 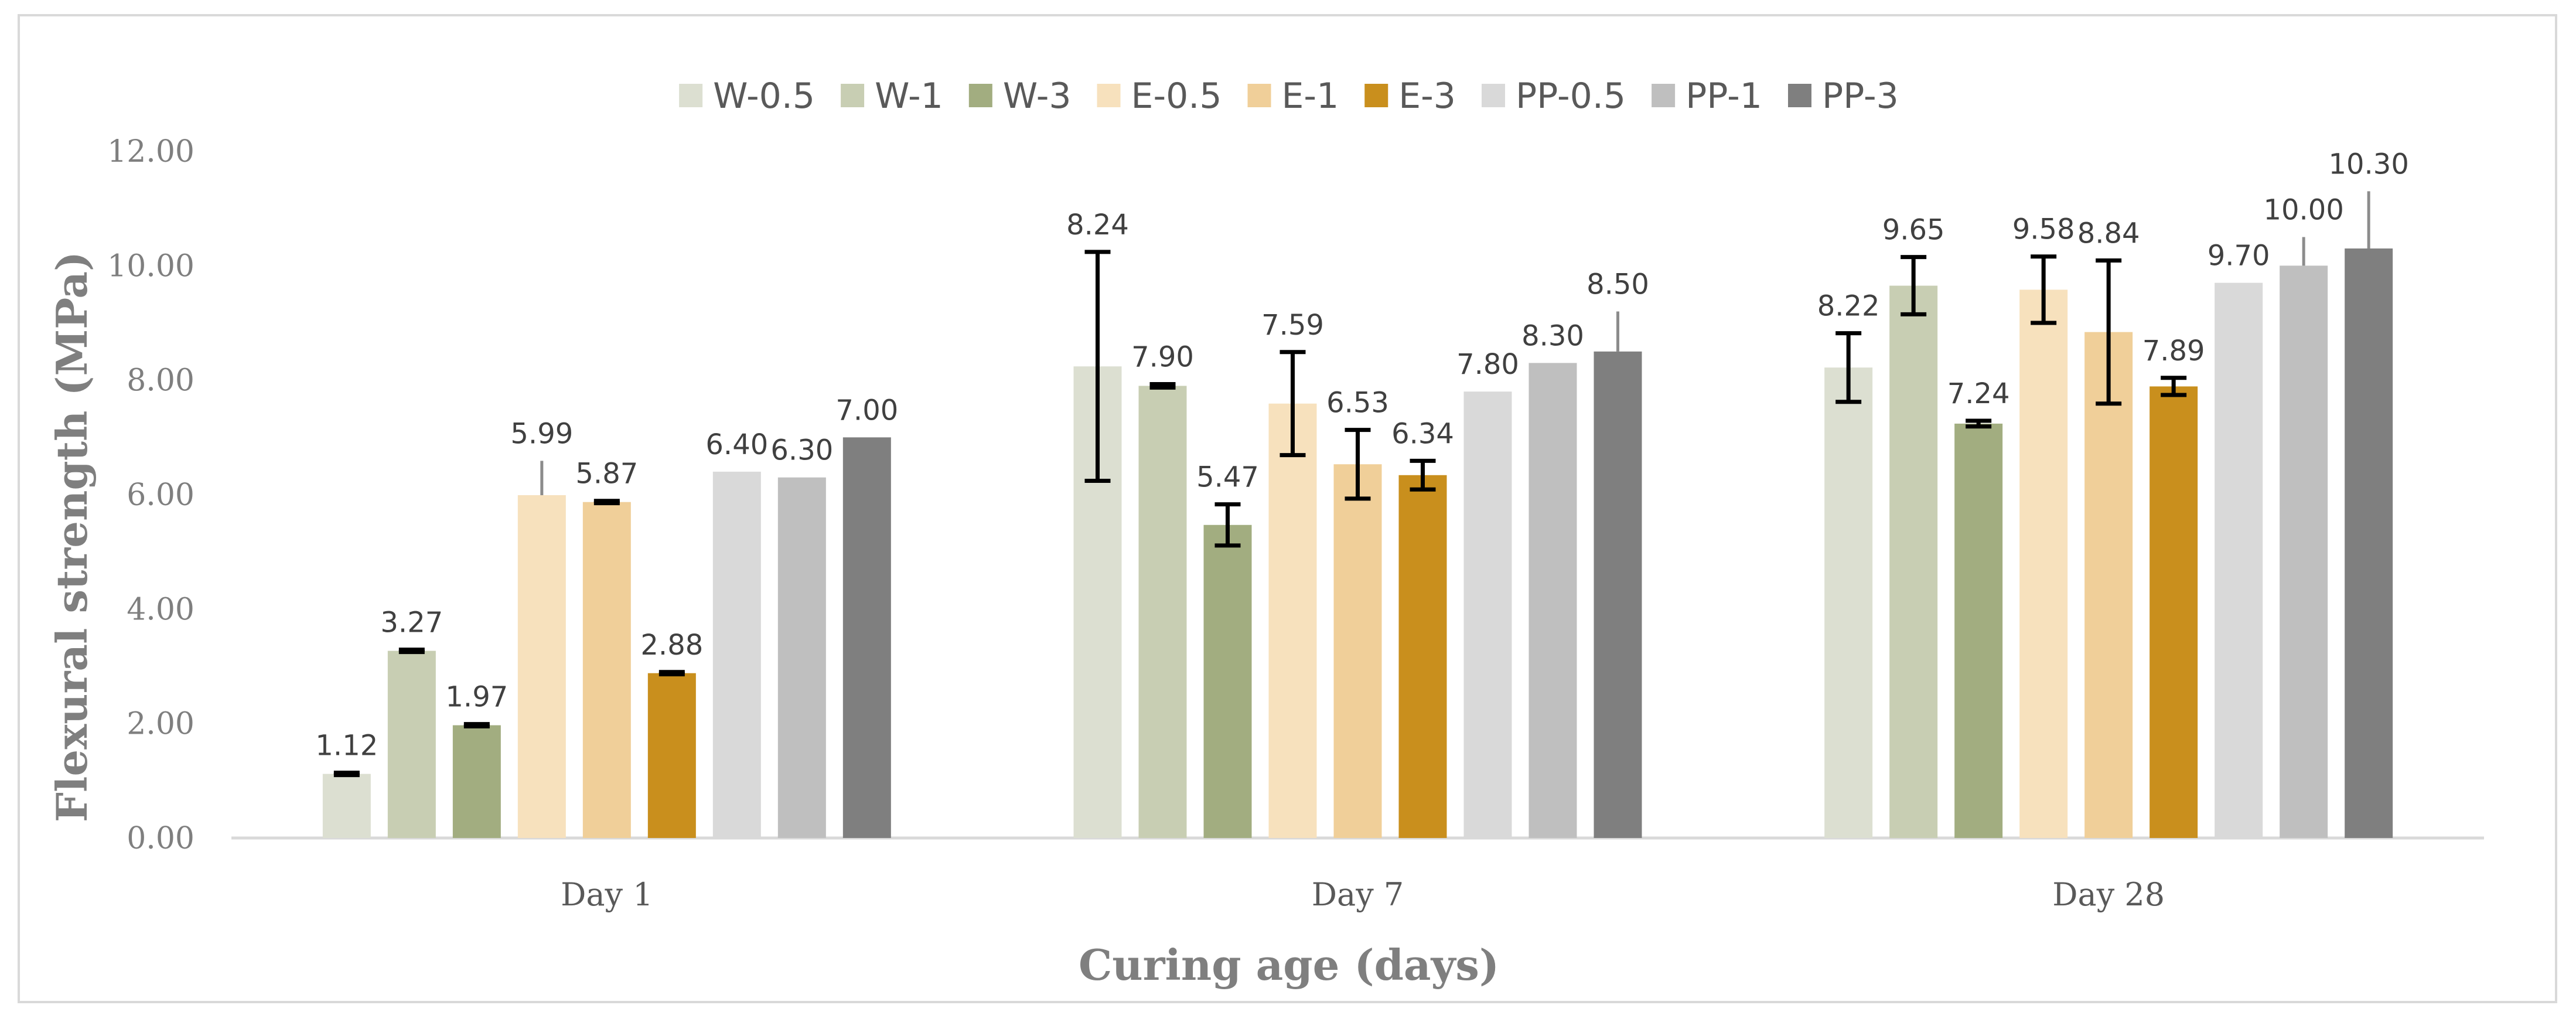 I want to click on data-label: 8.84, so click(x=2108, y=233).